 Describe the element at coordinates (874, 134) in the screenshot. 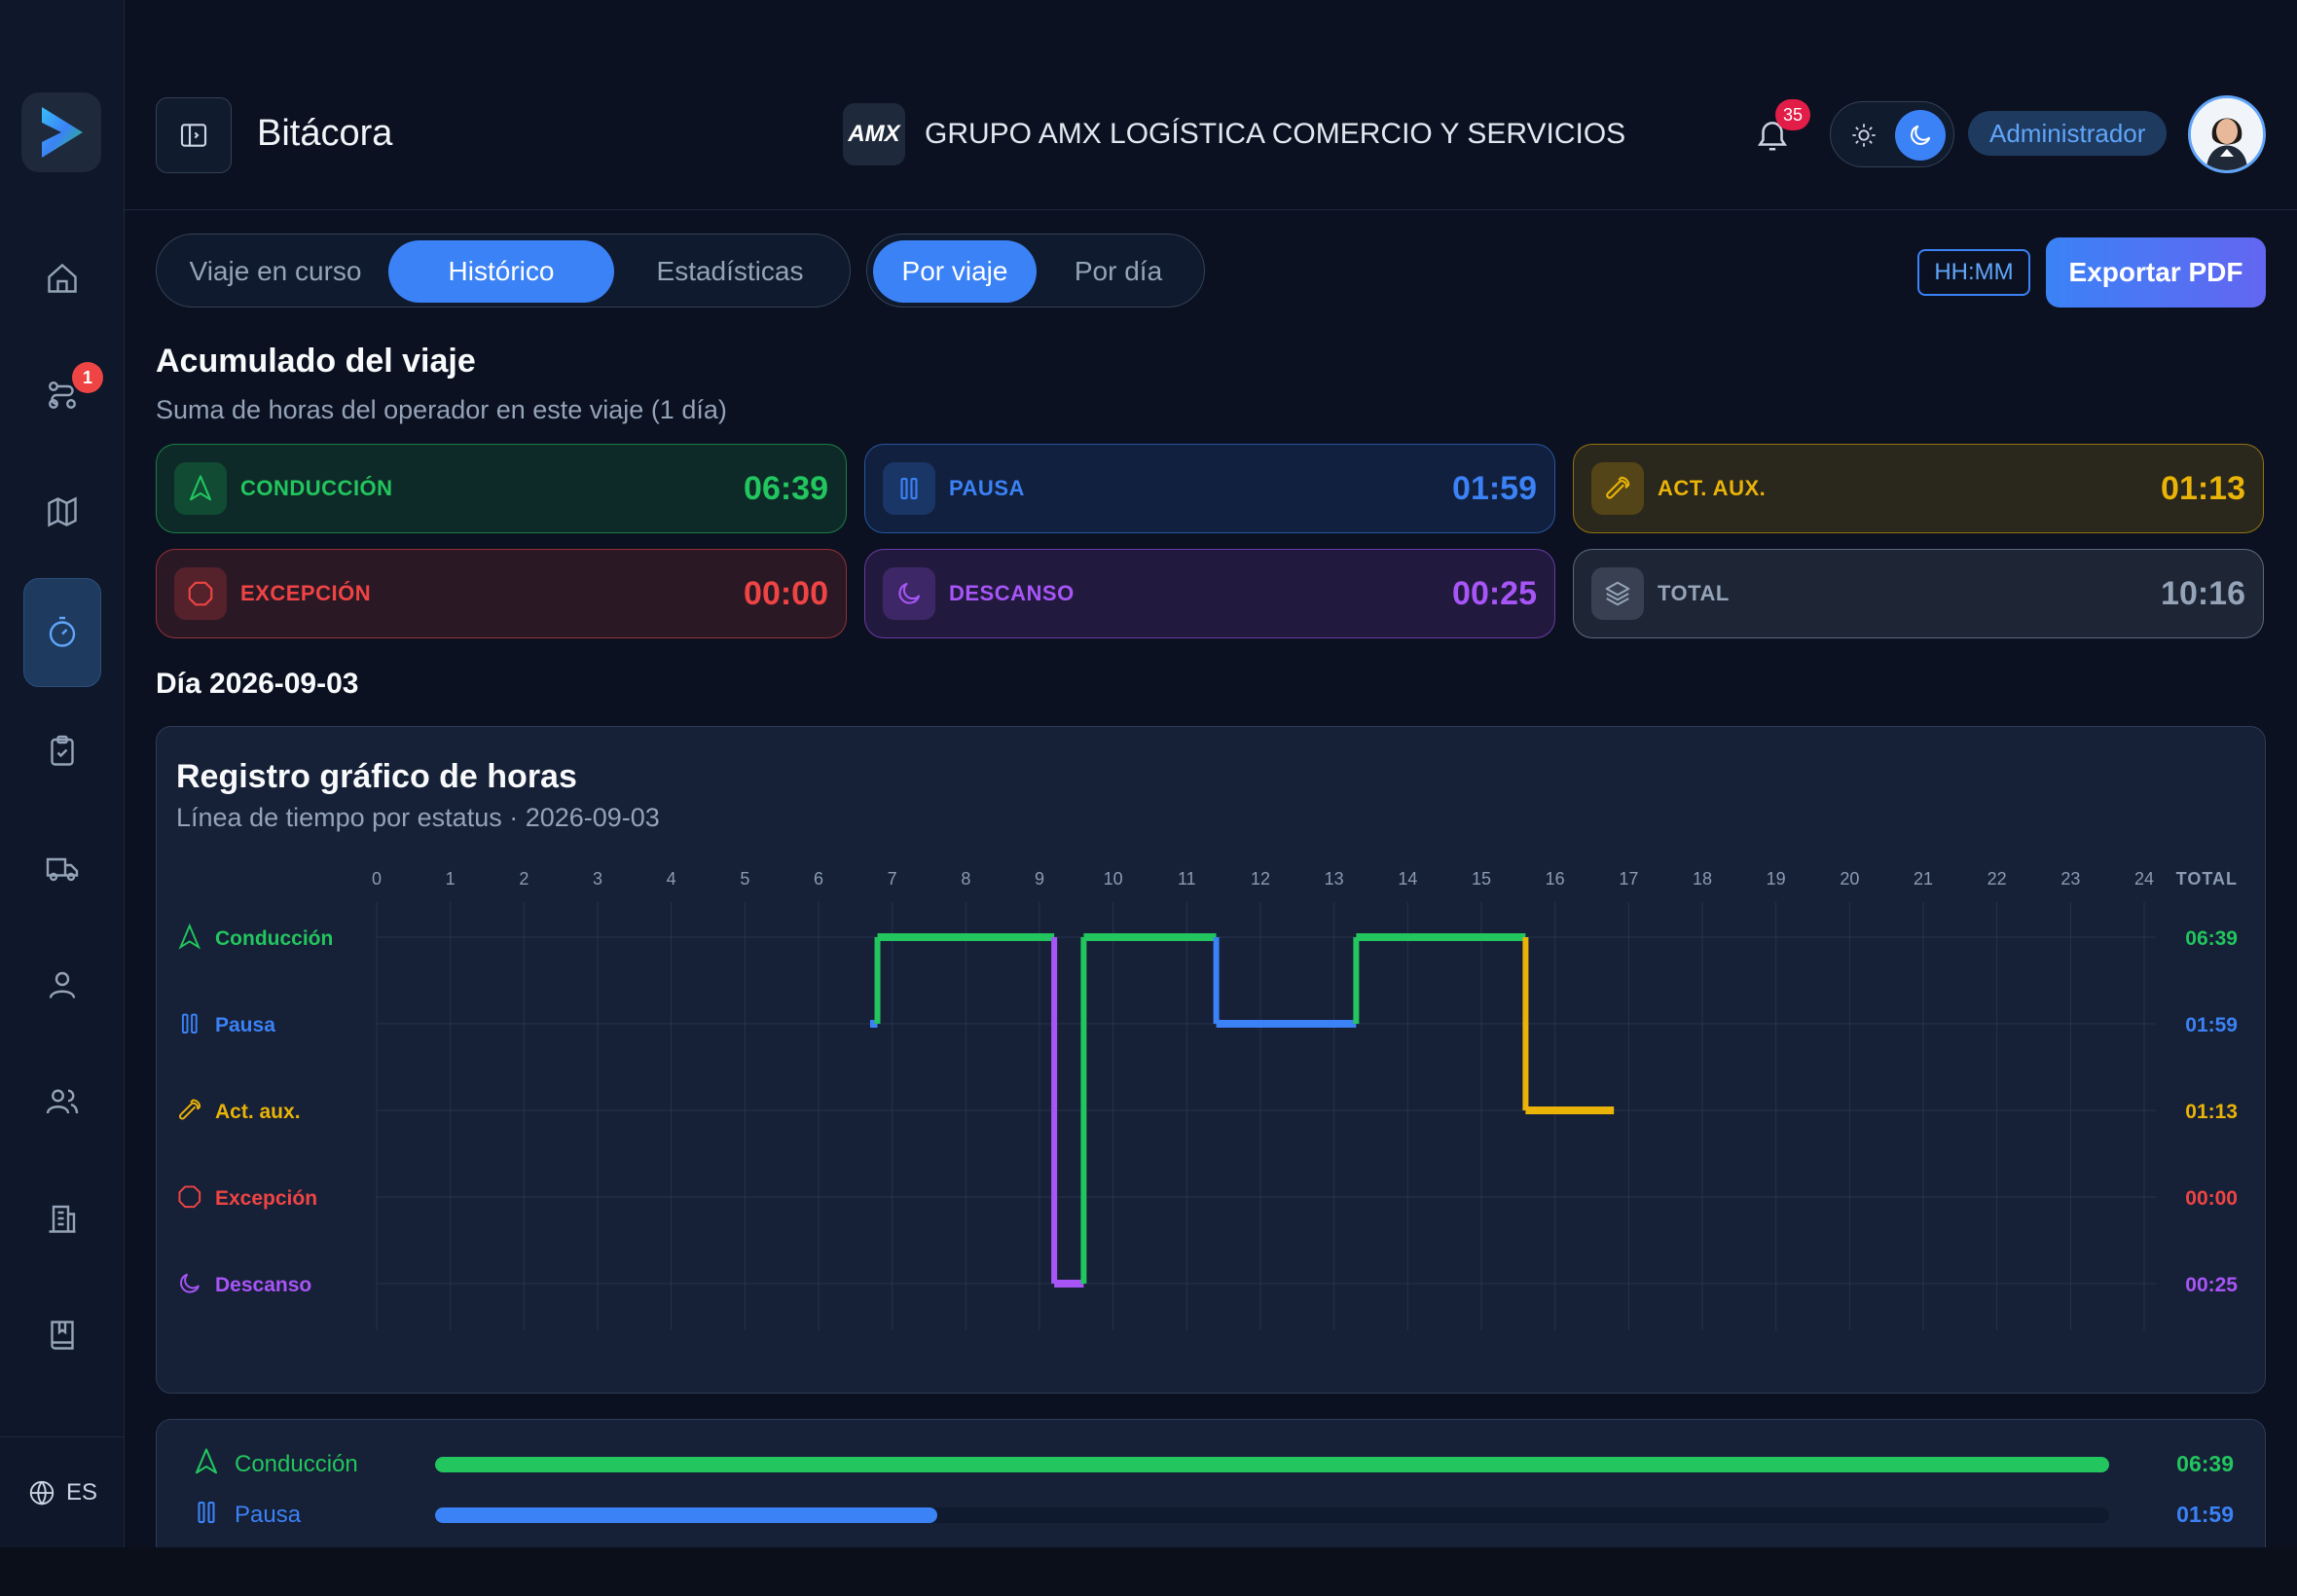

I see `company-logo: AMX` at that location.